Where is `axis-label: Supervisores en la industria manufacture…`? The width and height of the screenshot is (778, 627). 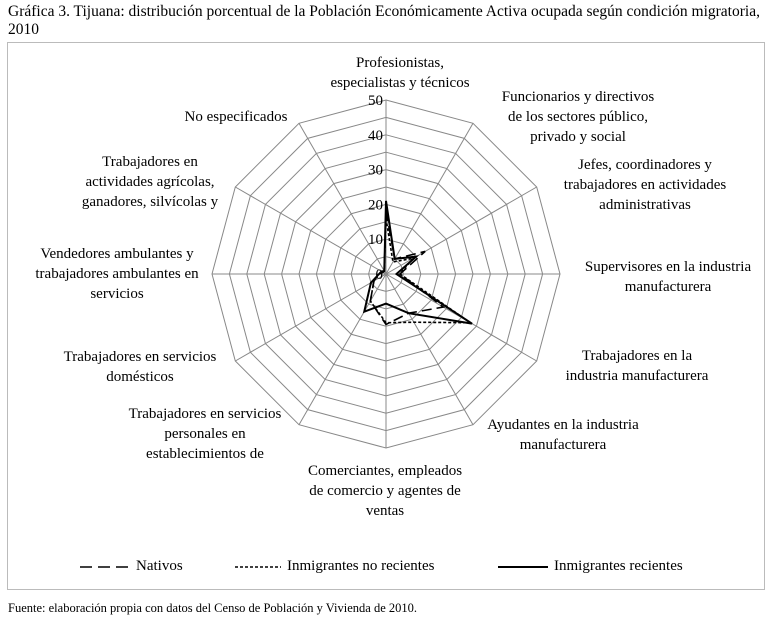 axis-label: Supervisores en la industria manufacture… is located at coordinates (668, 277).